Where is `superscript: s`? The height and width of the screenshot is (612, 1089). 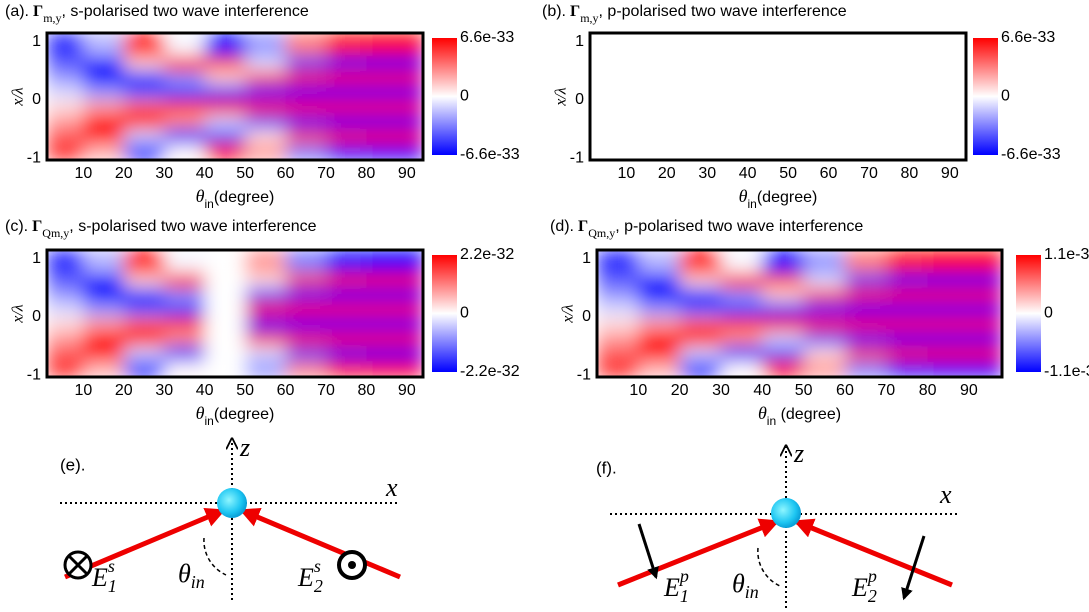 superscript: s is located at coordinates (111, 566).